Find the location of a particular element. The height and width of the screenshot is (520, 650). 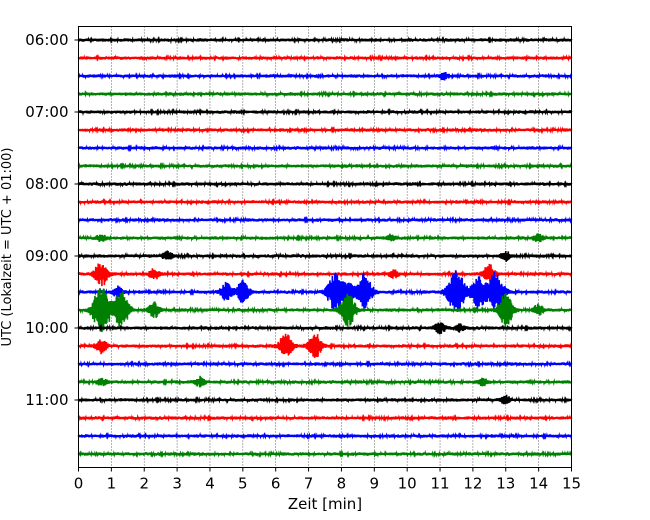

y-axis: 06:00 07:00 08:00 09:00 10:00 11:00 is located at coordinates (52, 220).